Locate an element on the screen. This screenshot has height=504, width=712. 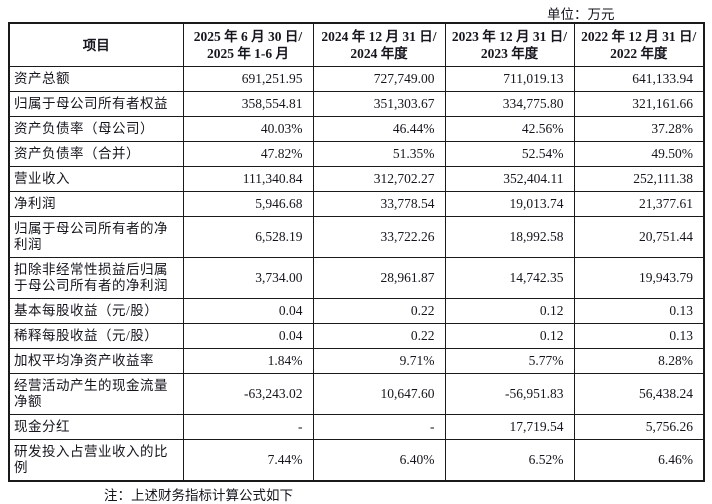
table-row: 现金分红 - -17,719.54 5,756.26 is located at coordinates (356, 427).